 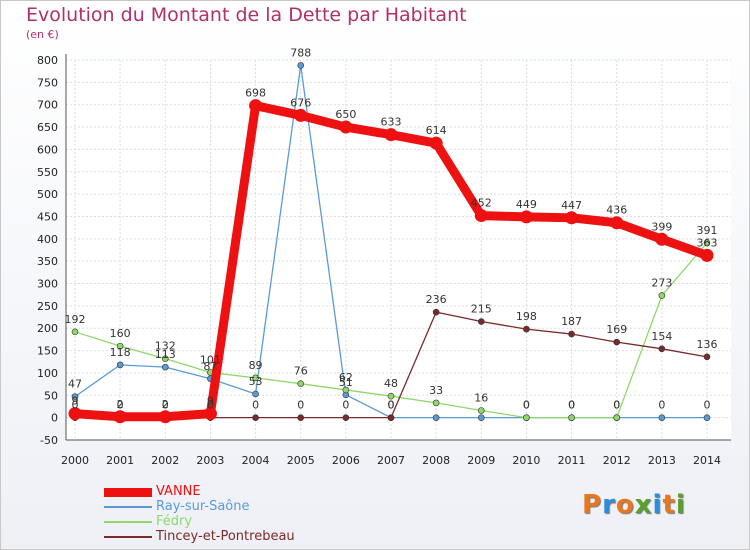 What do you see at coordinates (165, 460) in the screenshot?
I see `x-tick-label: 2002` at bounding box center [165, 460].